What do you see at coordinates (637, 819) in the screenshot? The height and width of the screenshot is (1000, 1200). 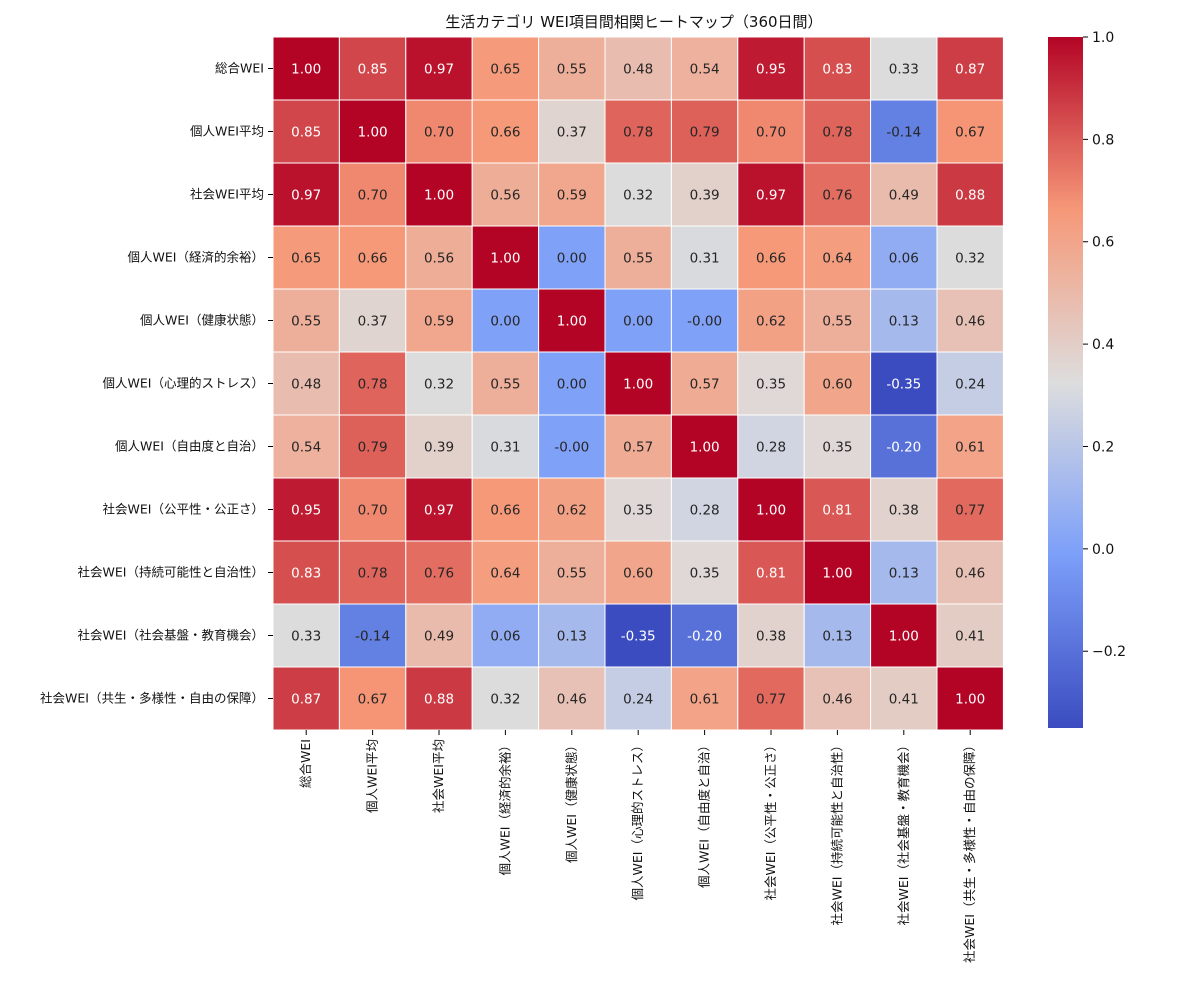 I see `column-label: 個人WEI（心理的ストレス）` at bounding box center [637, 819].